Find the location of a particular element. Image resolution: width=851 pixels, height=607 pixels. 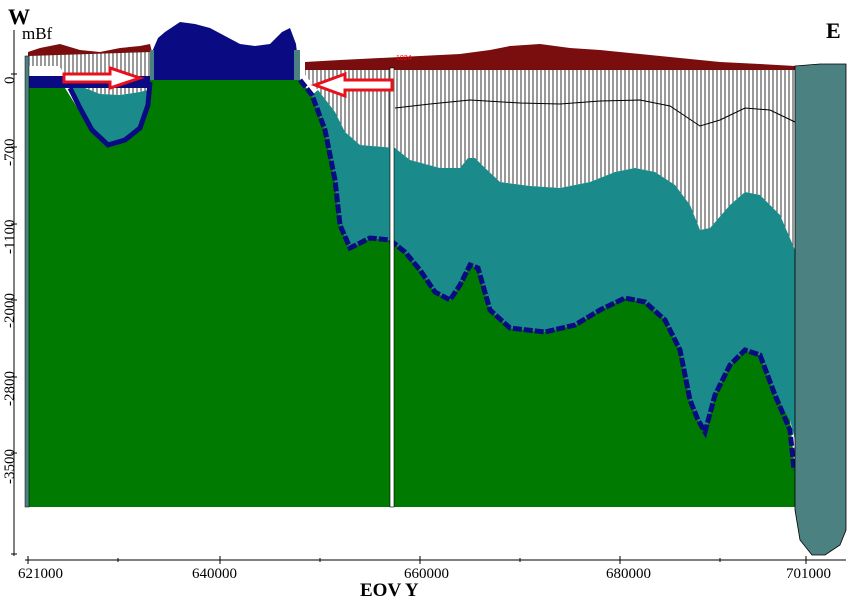

x-tick-1: 640000 is located at coordinates (214, 574).